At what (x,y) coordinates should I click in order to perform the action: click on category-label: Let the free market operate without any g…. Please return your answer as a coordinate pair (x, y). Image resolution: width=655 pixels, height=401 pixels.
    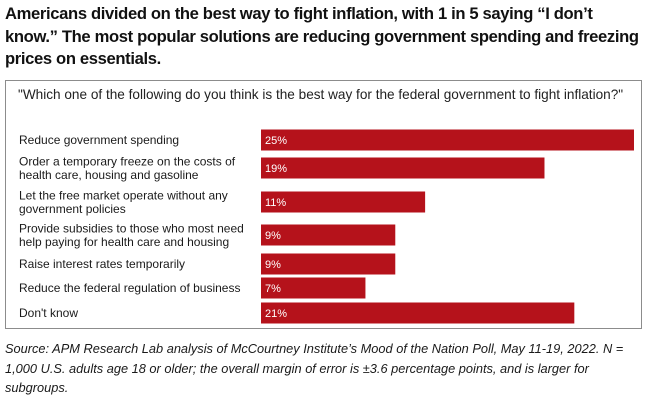
    Looking at the image, I should click on (123, 202).